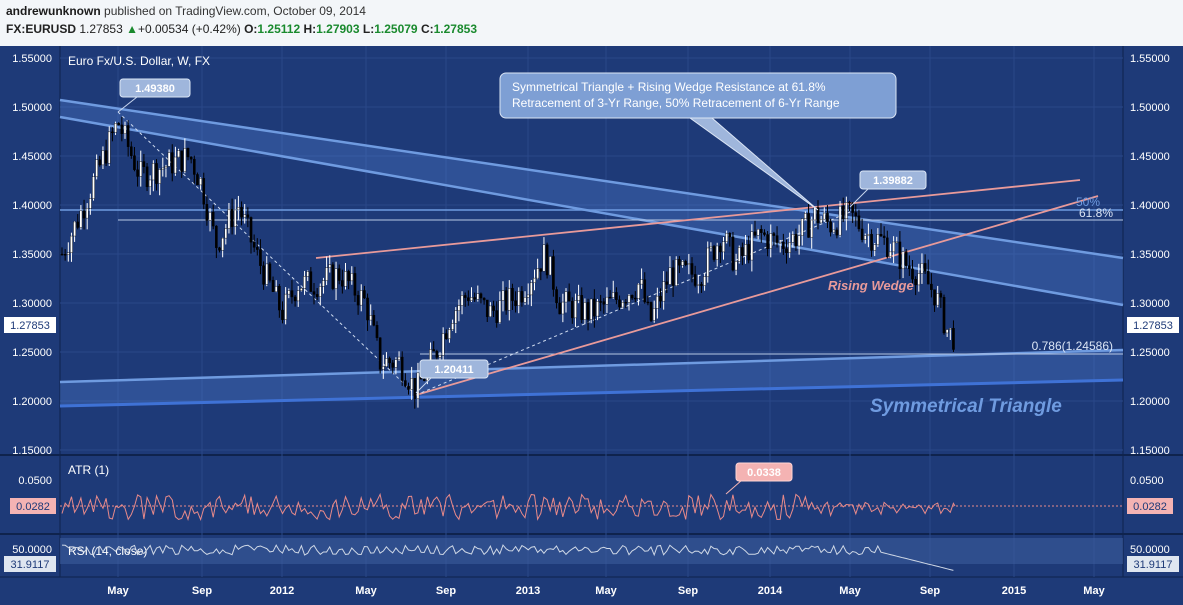 This screenshot has width=1183, height=605. What do you see at coordinates (41, 29) in the screenshot?
I see `symbol-label: FX:EURUSD` at bounding box center [41, 29].